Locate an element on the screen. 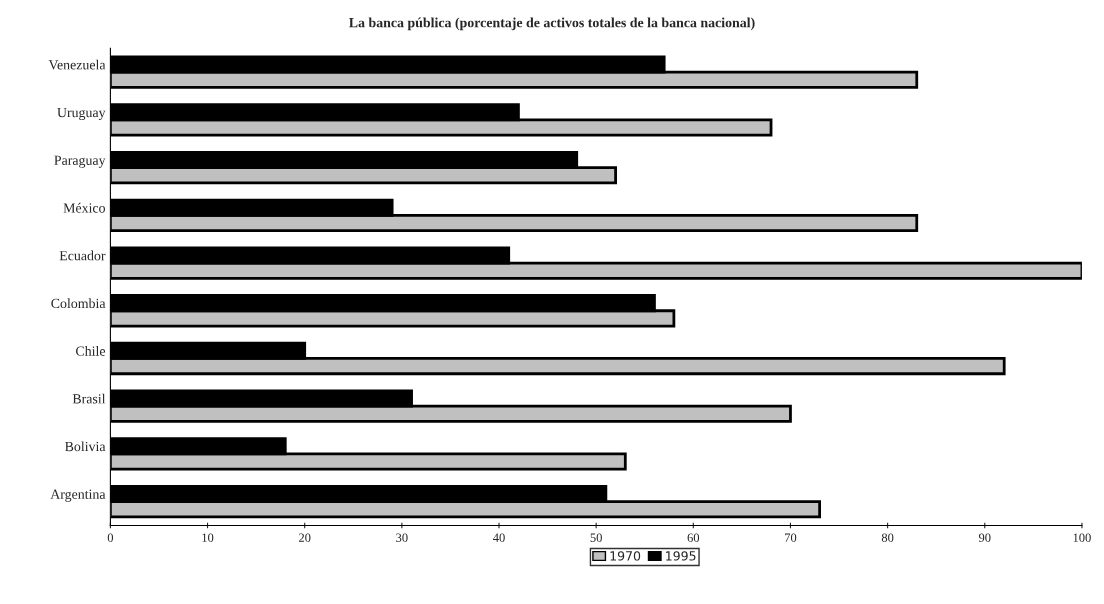 Image resolution: width=1104 pixels, height=604 pixels. y-tick-label: Paraguay is located at coordinates (80, 161).